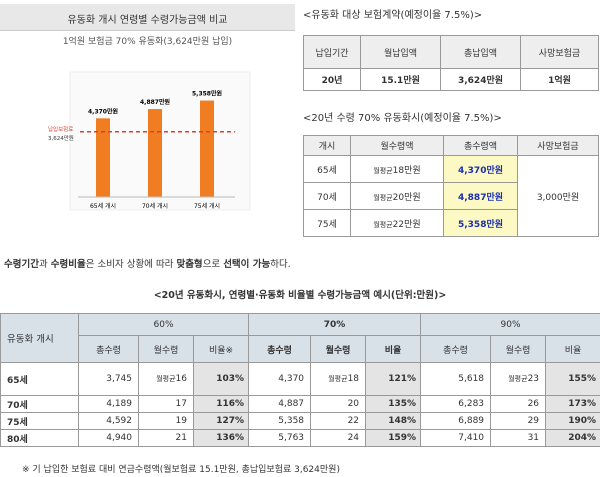 The width and height of the screenshot is (600, 477). I want to click on data-row: 75세 월평균22만원 5,358만원, so click(451, 223).